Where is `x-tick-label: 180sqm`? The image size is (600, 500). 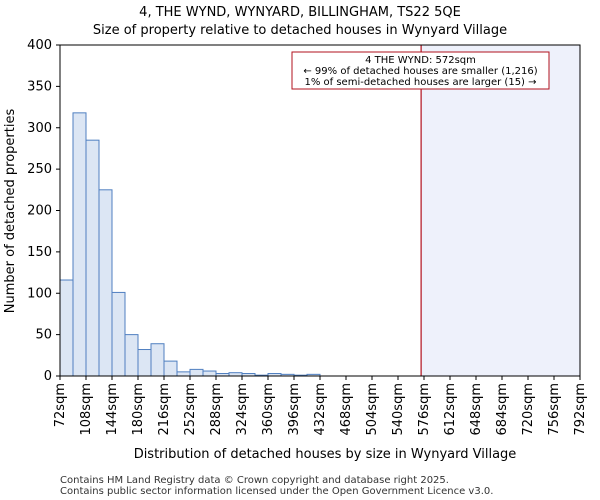
x-tick-label: 180sqm is located at coordinates (138, 409).